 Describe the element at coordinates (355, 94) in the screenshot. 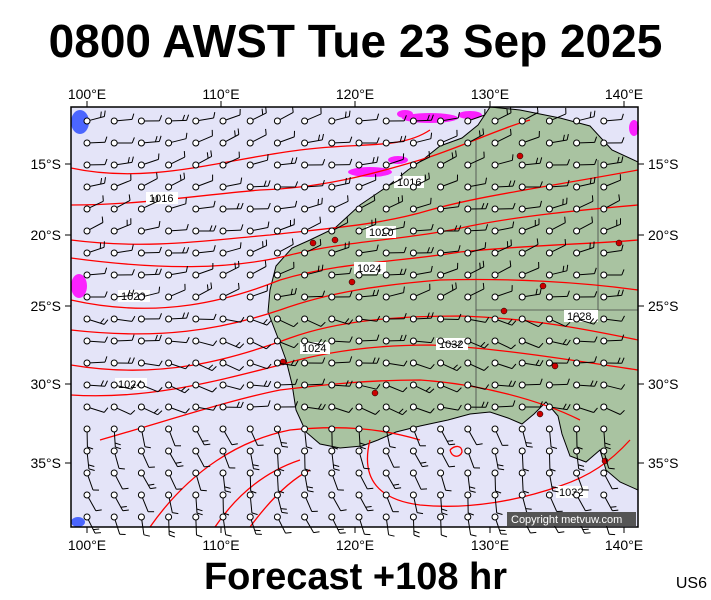

I see `lon-label: 120°E` at that location.